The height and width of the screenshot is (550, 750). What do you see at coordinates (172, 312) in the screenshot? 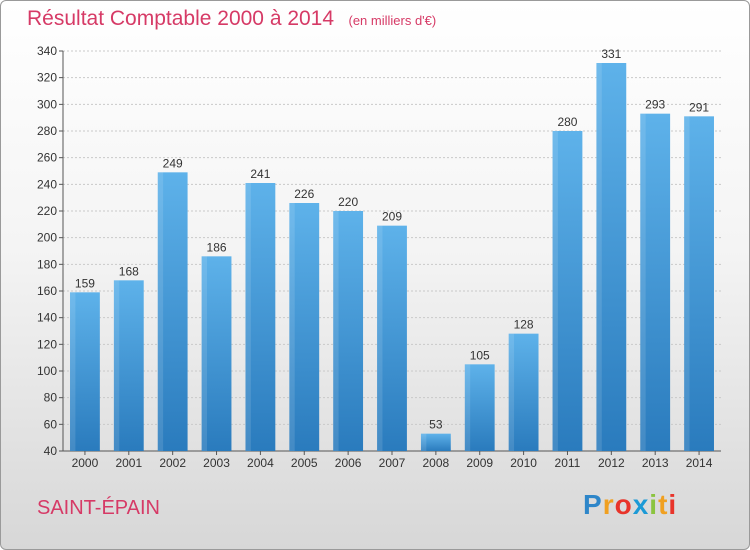
I see `bar-2002` at bounding box center [172, 312].